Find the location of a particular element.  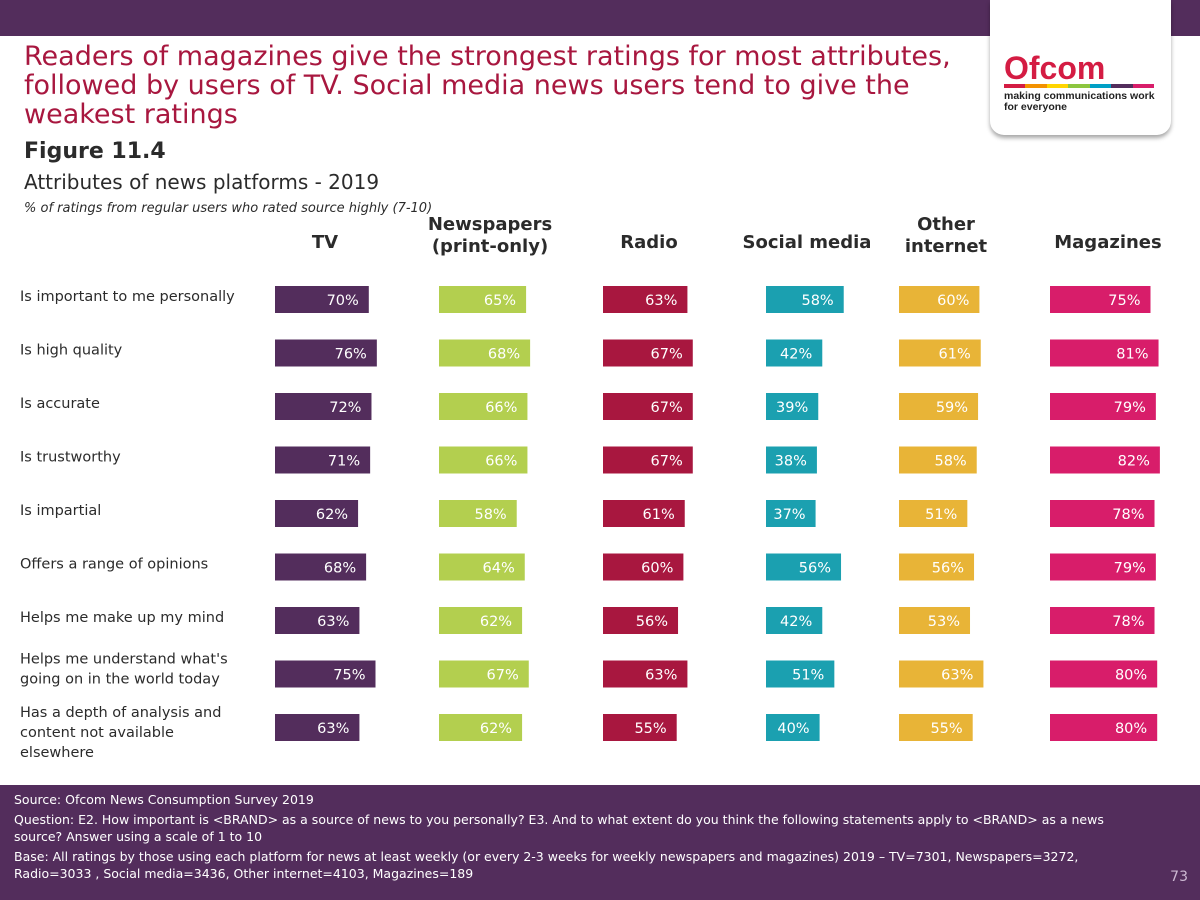

category-label-5: Offers a range of opinions is located at coordinates (114, 565).